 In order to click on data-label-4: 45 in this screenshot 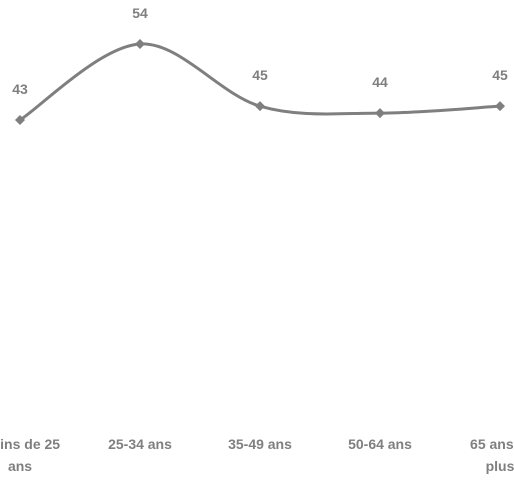, I will do `click(500, 75)`.